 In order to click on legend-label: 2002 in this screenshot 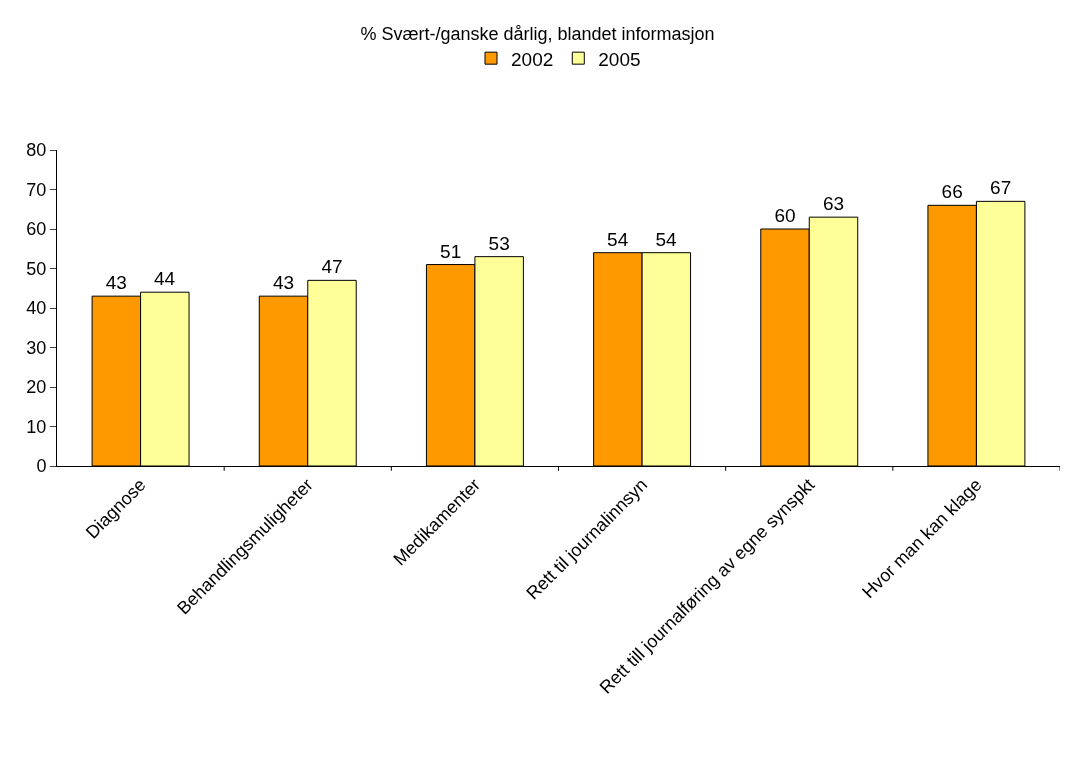, I will do `click(532, 59)`.